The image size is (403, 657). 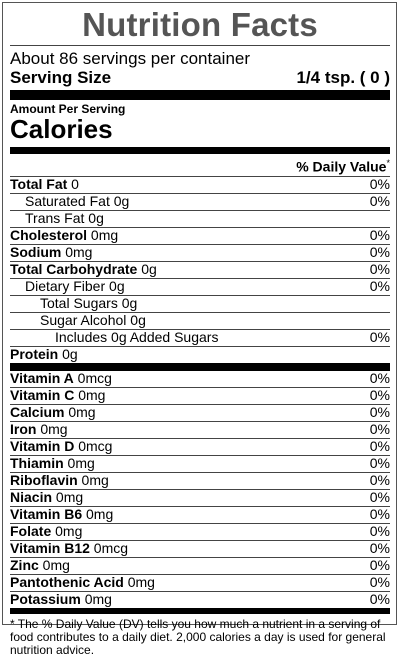 I want to click on nutrient-name: Total Sugars 0g, so click(x=73, y=302).